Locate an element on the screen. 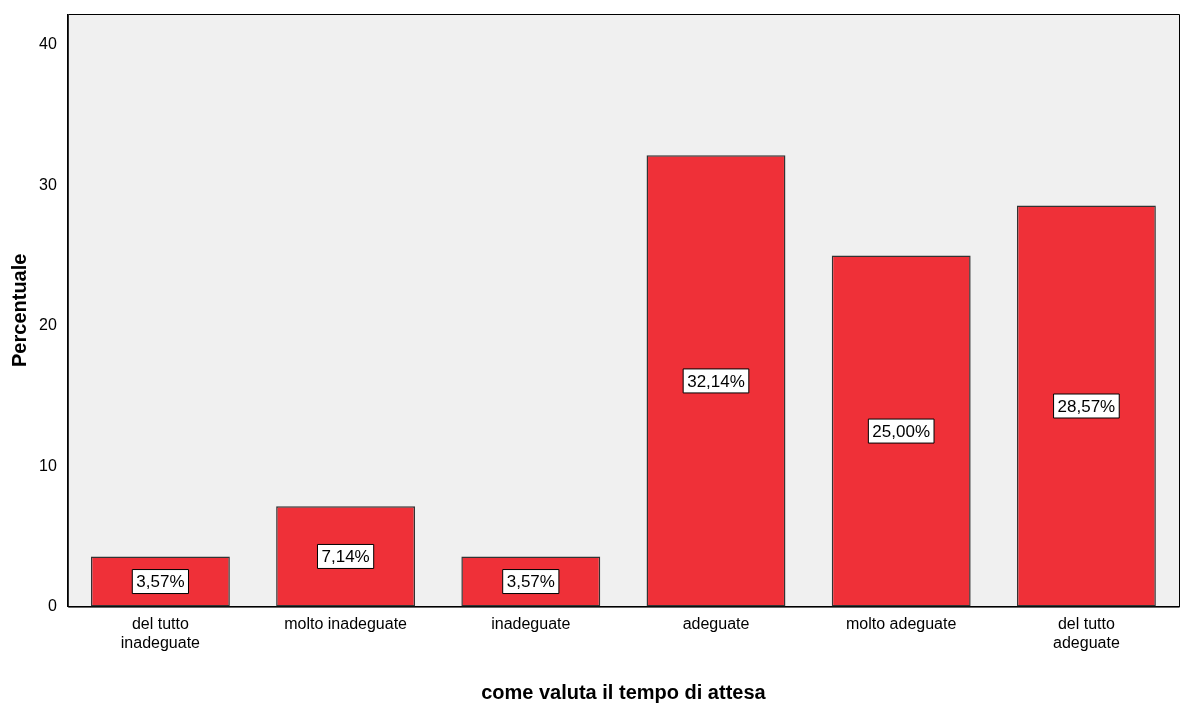 The height and width of the screenshot is (713, 1181). y-tick-label: 10 is located at coordinates (48, 465).